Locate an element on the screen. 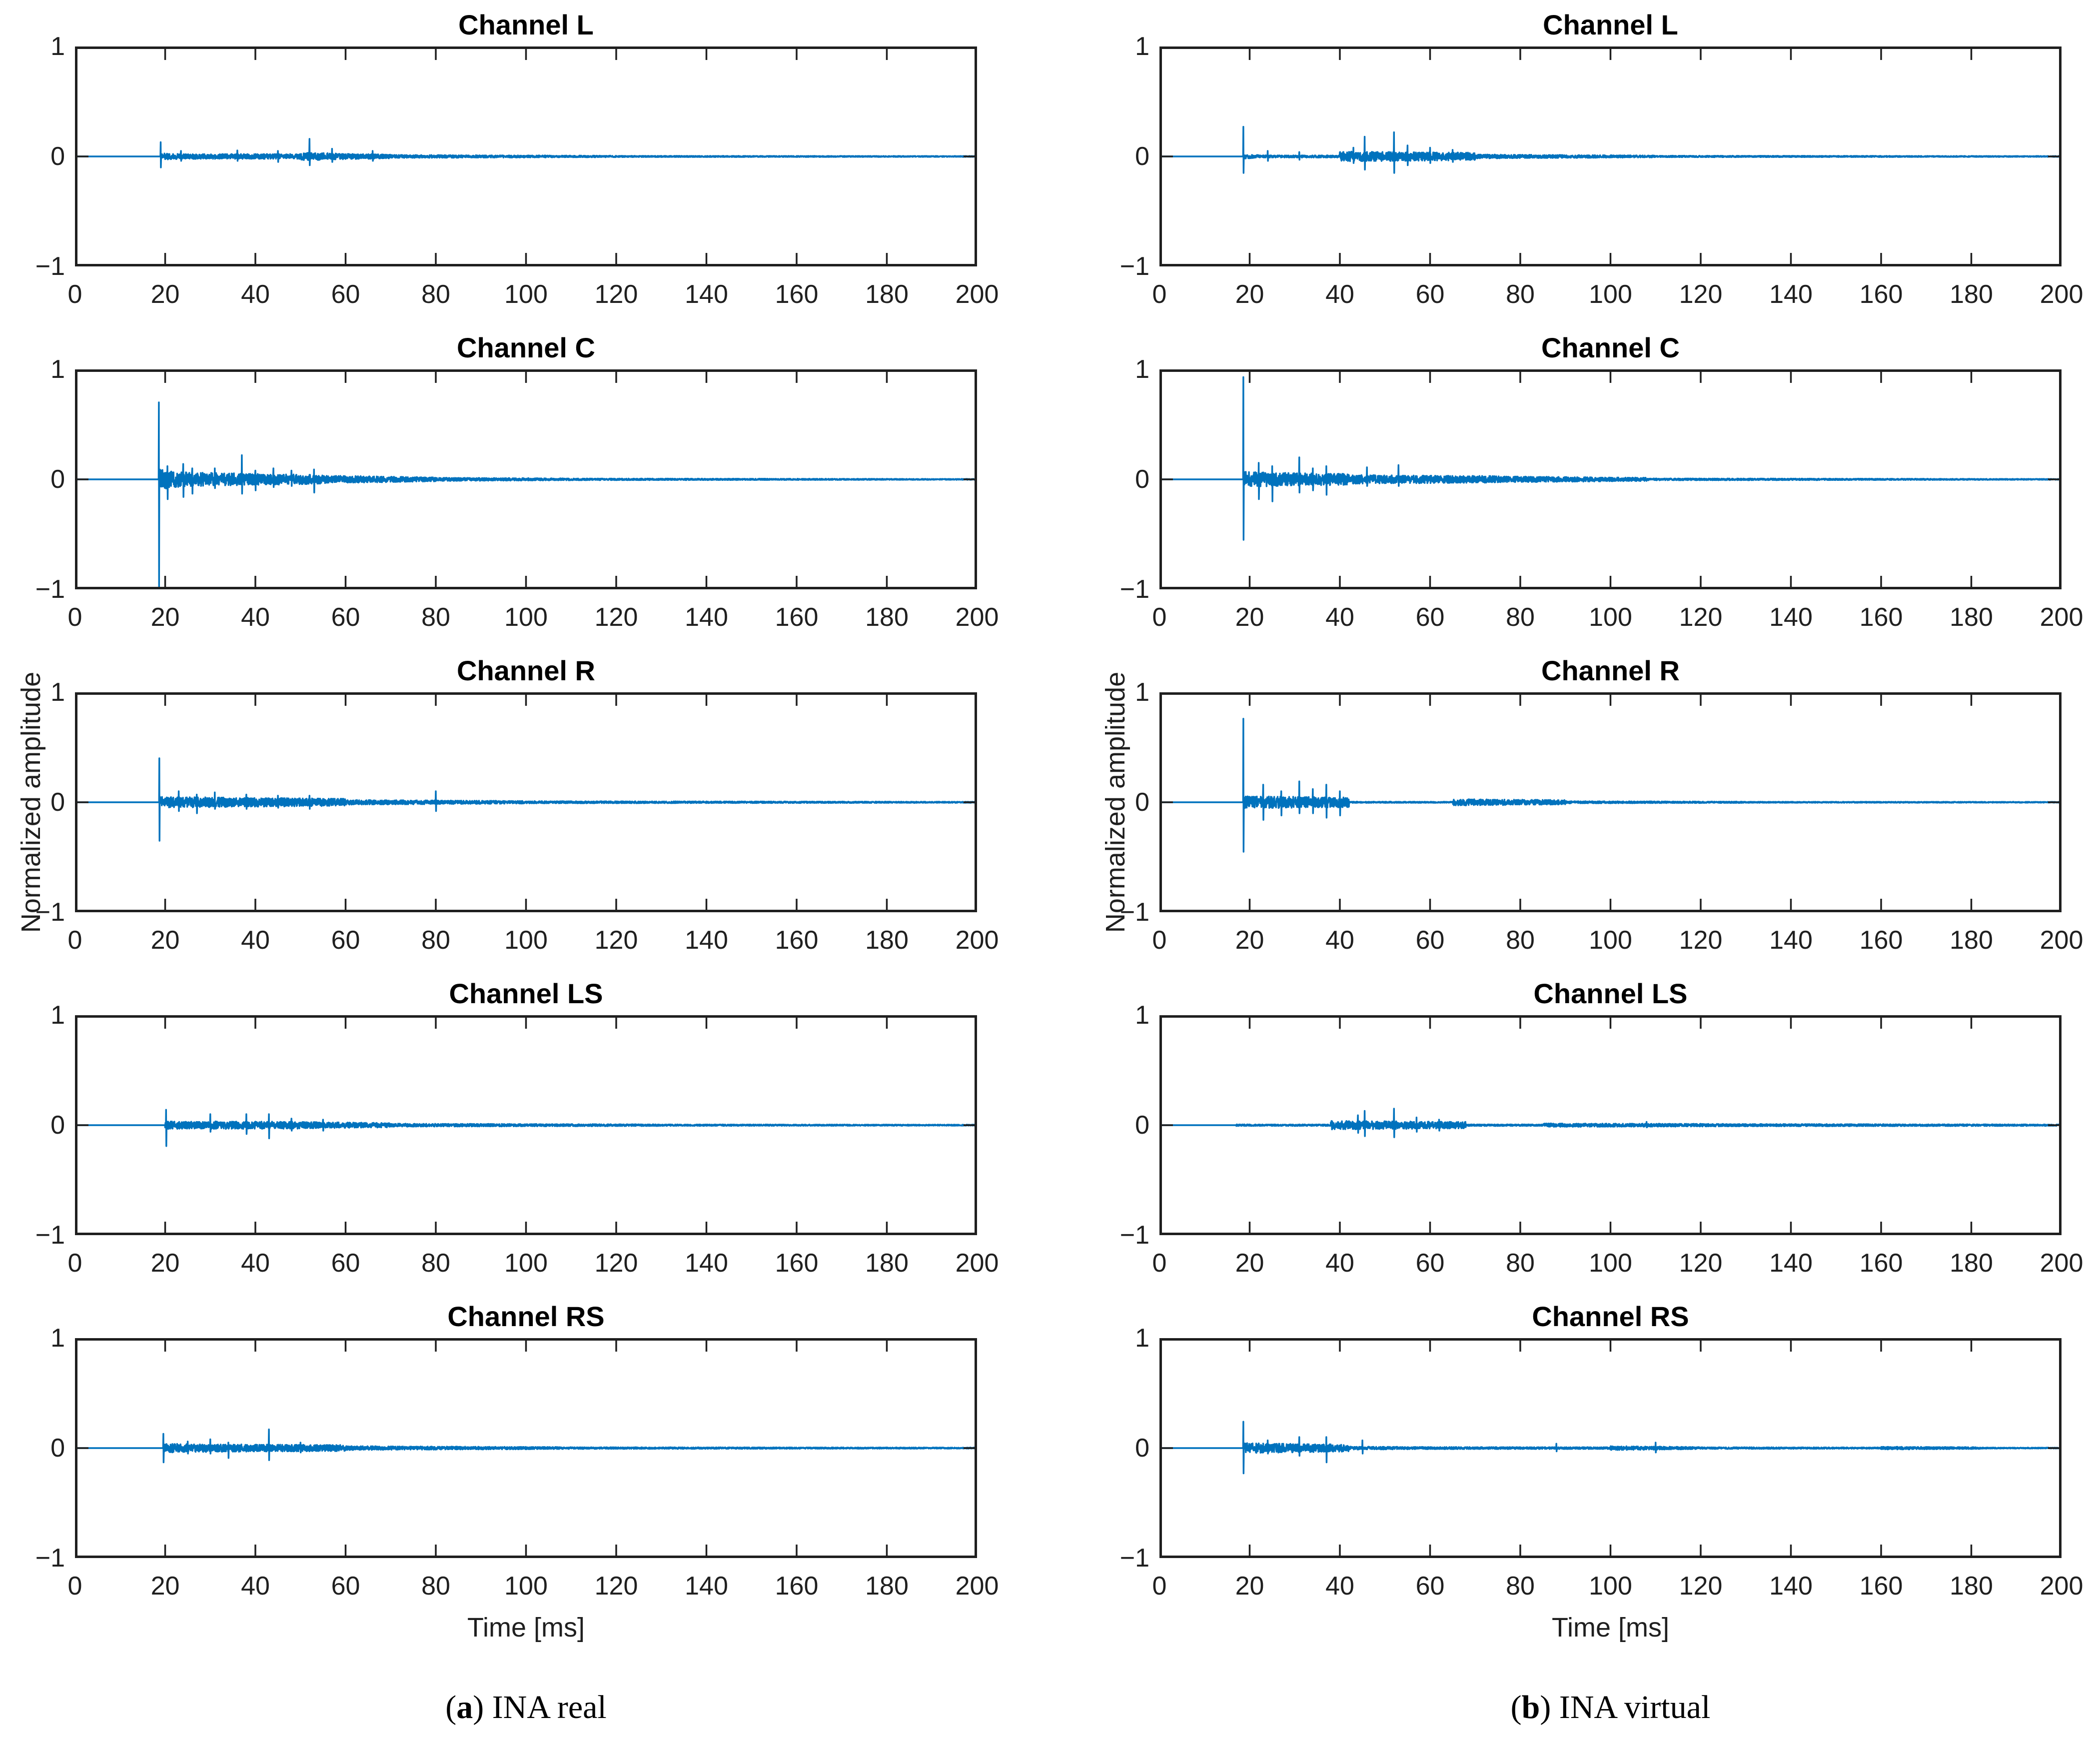 The image size is (2100, 1738). caption-open-paren: ( is located at coordinates (1516, 1708).